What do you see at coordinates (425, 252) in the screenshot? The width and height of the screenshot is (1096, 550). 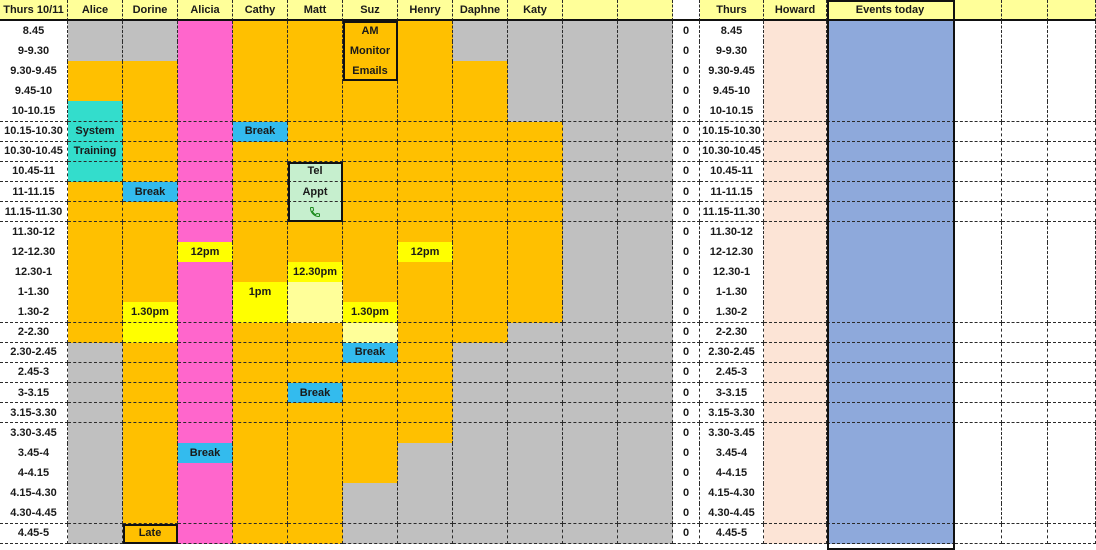 I see `slot-cell: 12pm` at bounding box center [425, 252].